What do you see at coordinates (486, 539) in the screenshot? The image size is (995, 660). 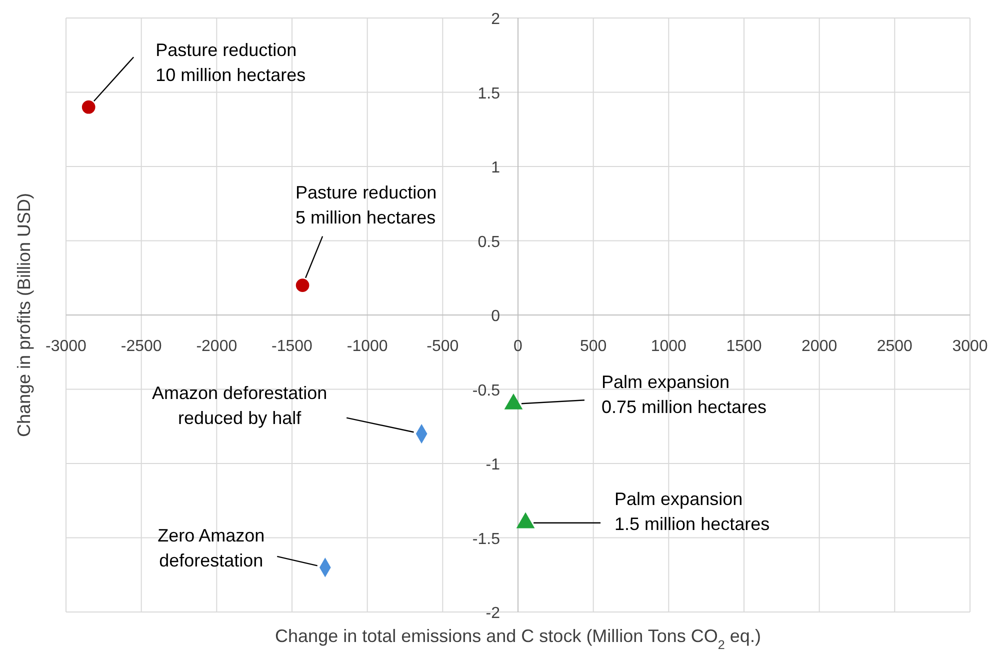 I see `y-tick-label: -1.5` at bounding box center [486, 539].